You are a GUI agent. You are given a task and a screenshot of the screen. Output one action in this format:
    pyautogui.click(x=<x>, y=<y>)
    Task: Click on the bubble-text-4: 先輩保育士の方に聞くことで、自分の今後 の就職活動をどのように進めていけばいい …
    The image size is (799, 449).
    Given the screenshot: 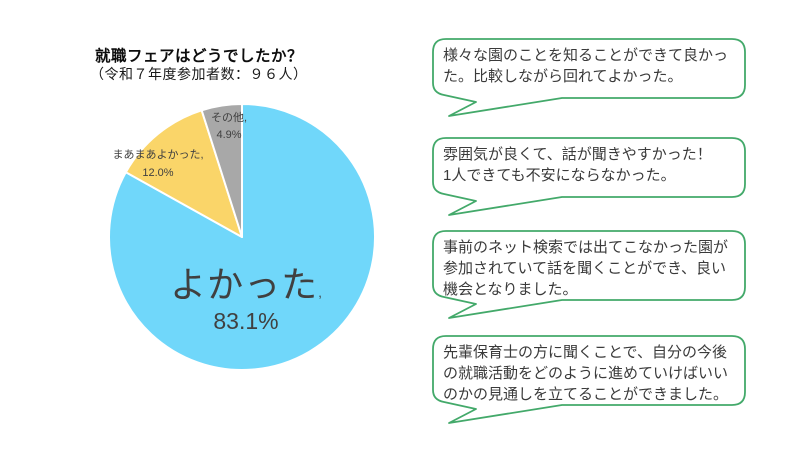 What is the action you would take?
    pyautogui.click(x=586, y=373)
    